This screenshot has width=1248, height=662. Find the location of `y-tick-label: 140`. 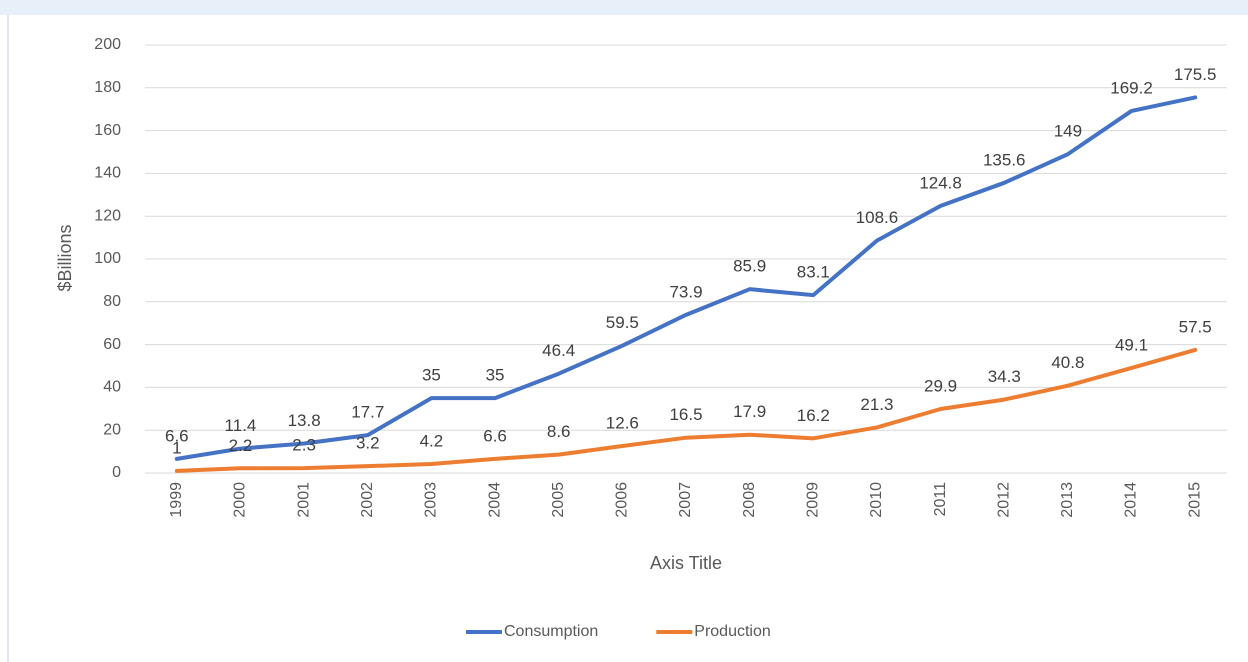

y-tick-label: 140 is located at coordinates (107, 173).